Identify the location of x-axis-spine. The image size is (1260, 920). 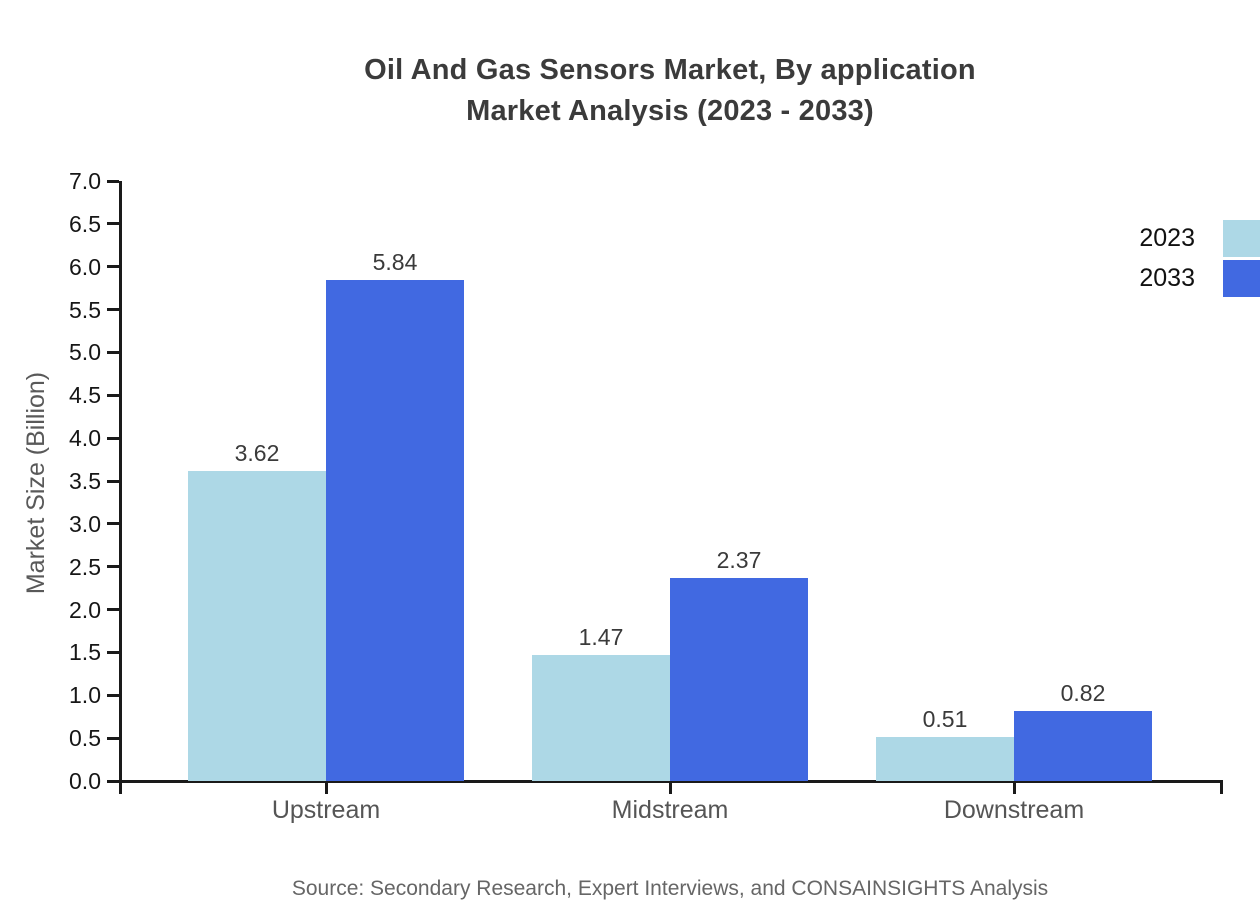
(671, 781).